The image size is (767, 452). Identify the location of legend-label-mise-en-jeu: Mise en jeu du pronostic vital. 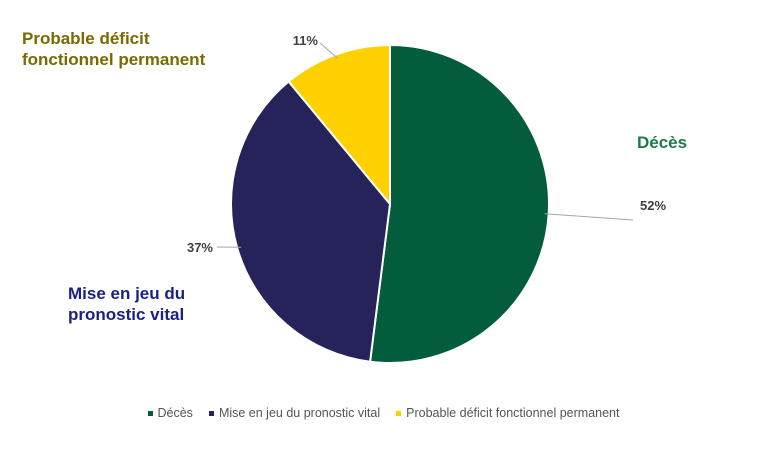
(299, 413).